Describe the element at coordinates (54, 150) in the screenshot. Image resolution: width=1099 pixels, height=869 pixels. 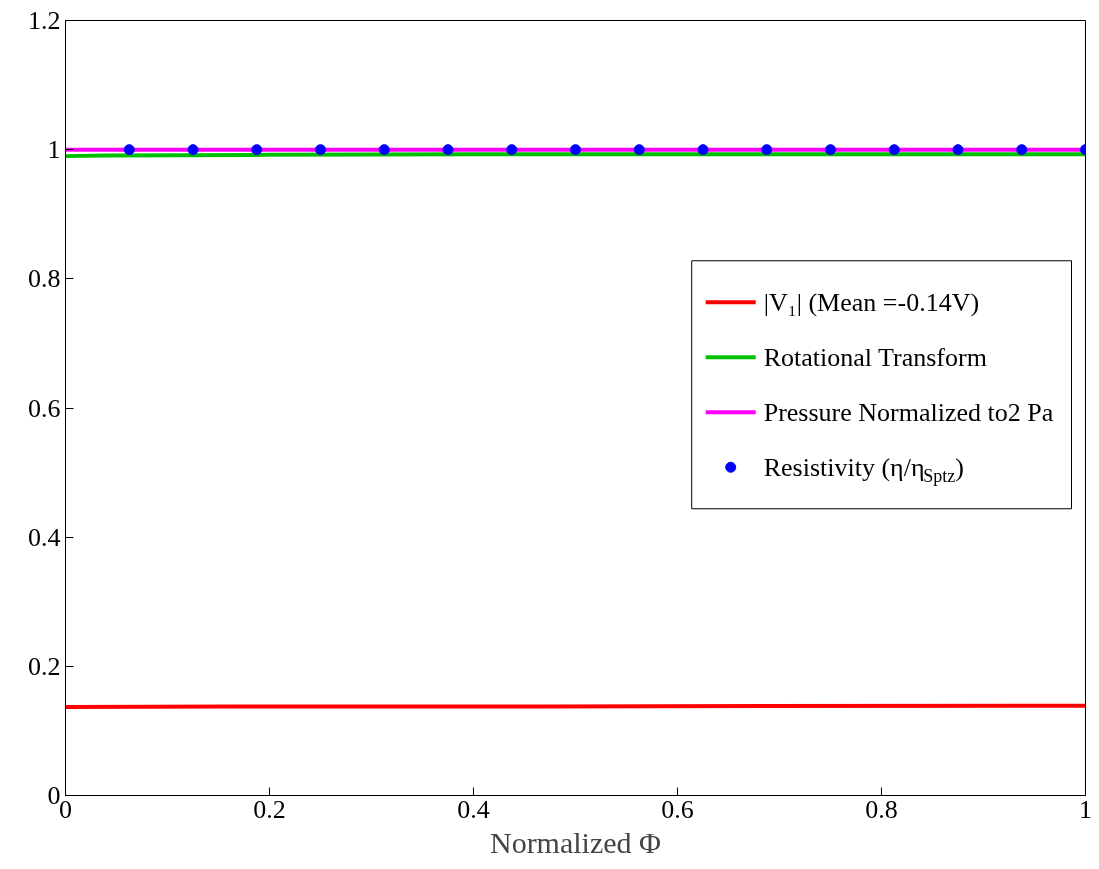
I see `y-tick-label: 1` at that location.